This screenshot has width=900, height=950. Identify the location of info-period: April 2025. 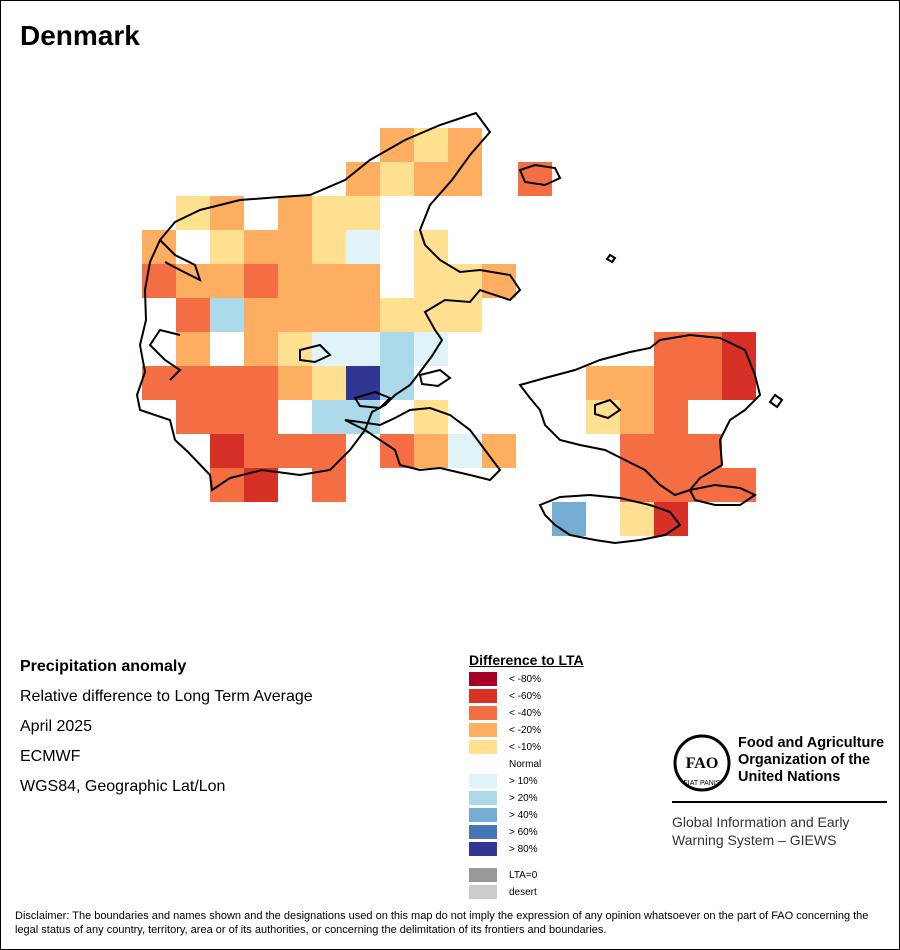
(56, 726).